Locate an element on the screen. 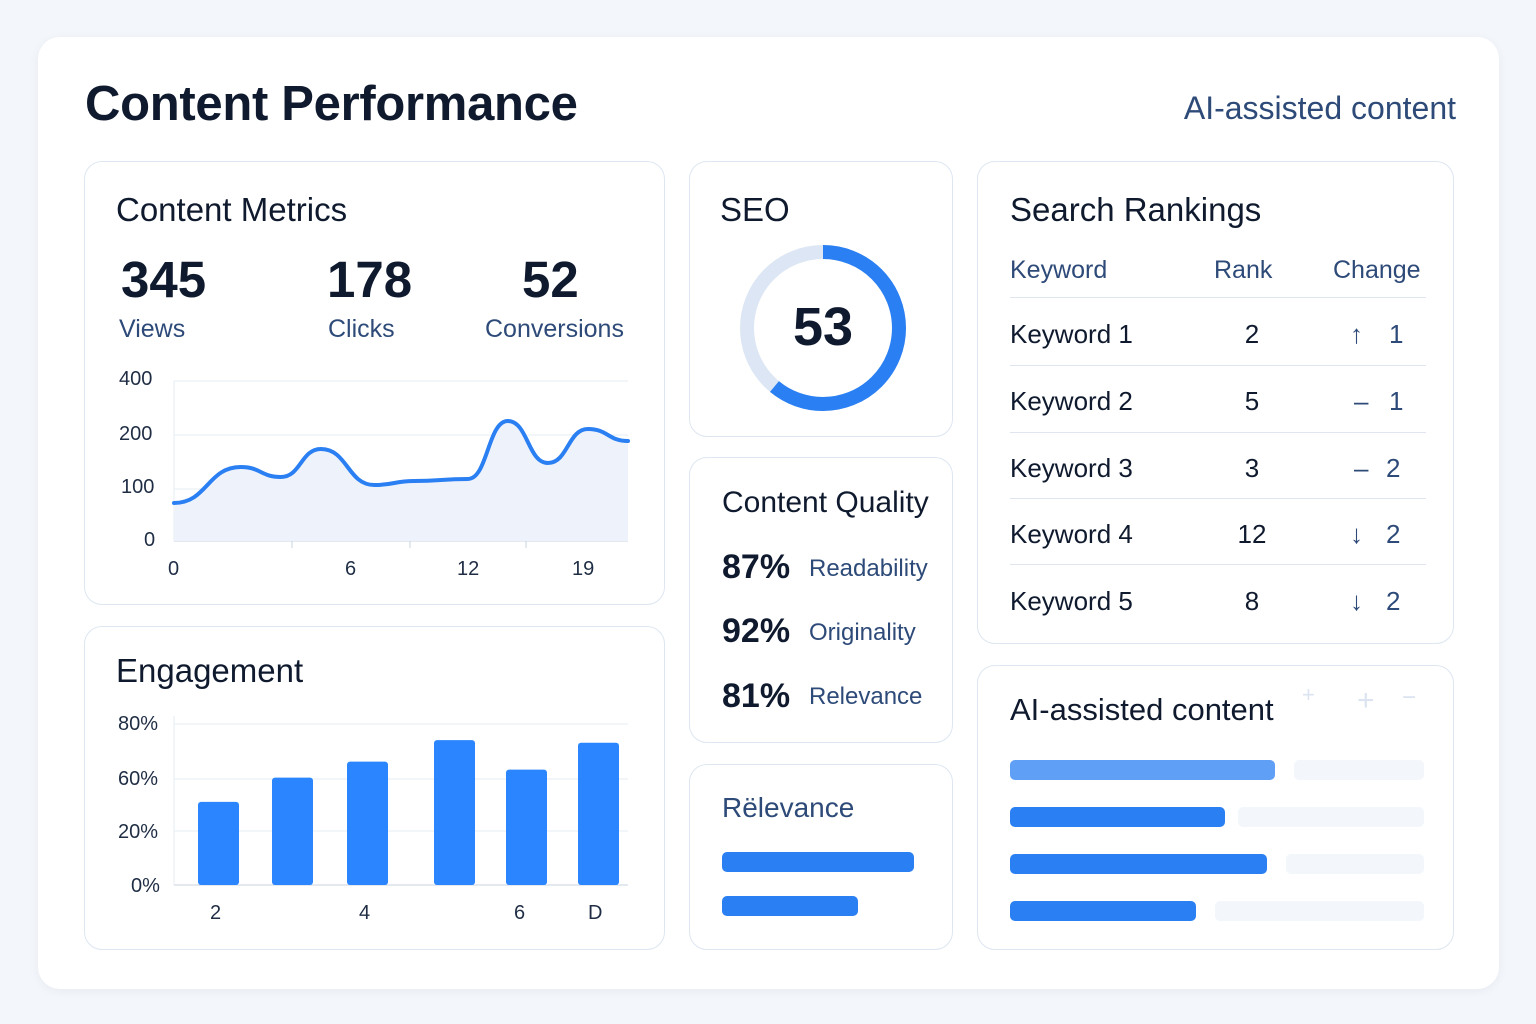  conversions-value: 52 is located at coordinates (550, 279).